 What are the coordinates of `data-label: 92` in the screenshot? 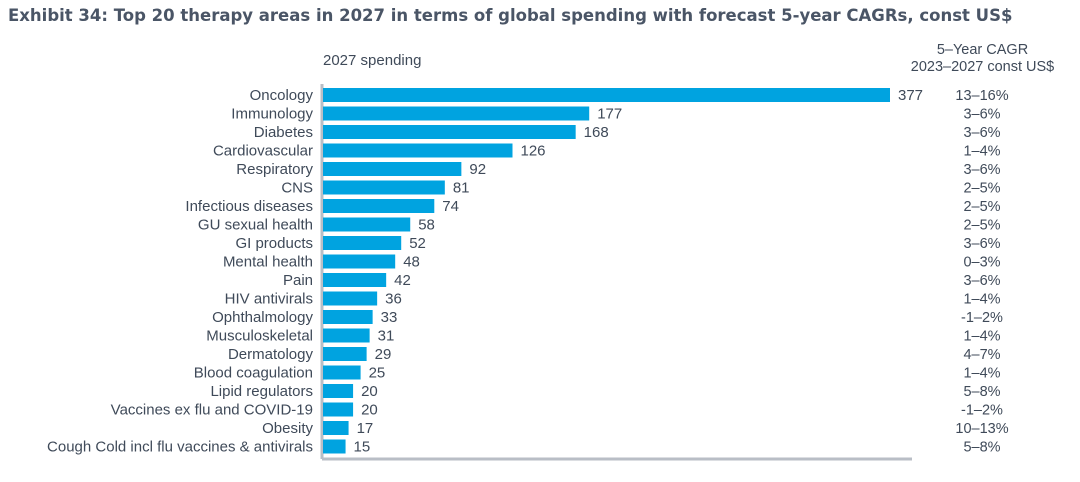 It's located at (477, 169).